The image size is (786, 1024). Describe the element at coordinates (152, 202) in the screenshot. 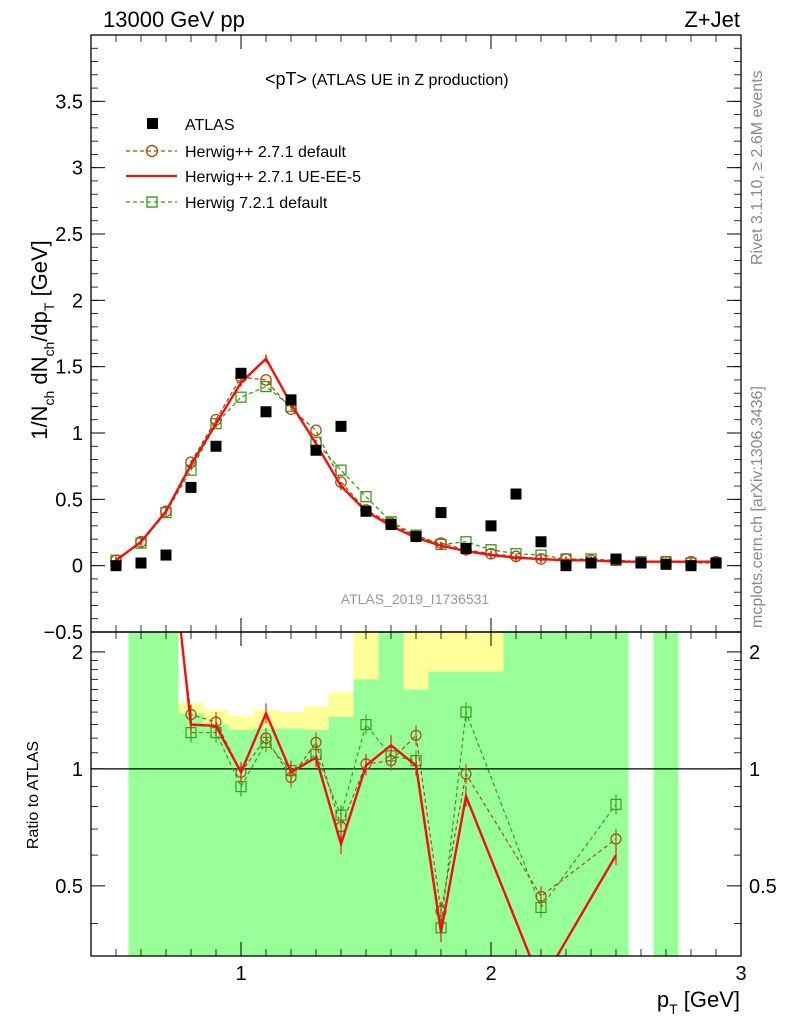

I see `legend-h721def-marker` at that location.